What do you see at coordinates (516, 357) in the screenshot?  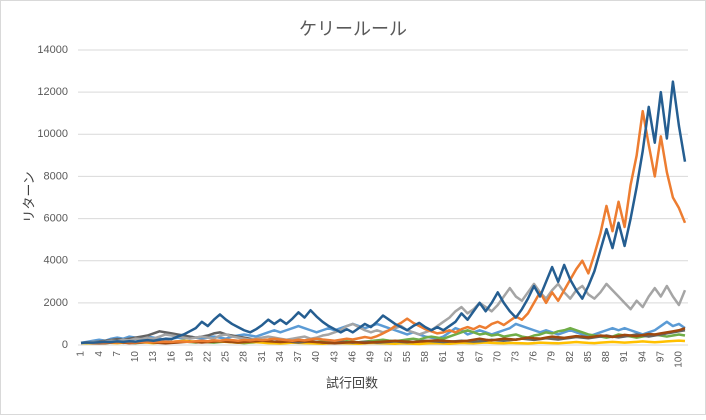 I see `x-tick-label: 73` at bounding box center [516, 357].